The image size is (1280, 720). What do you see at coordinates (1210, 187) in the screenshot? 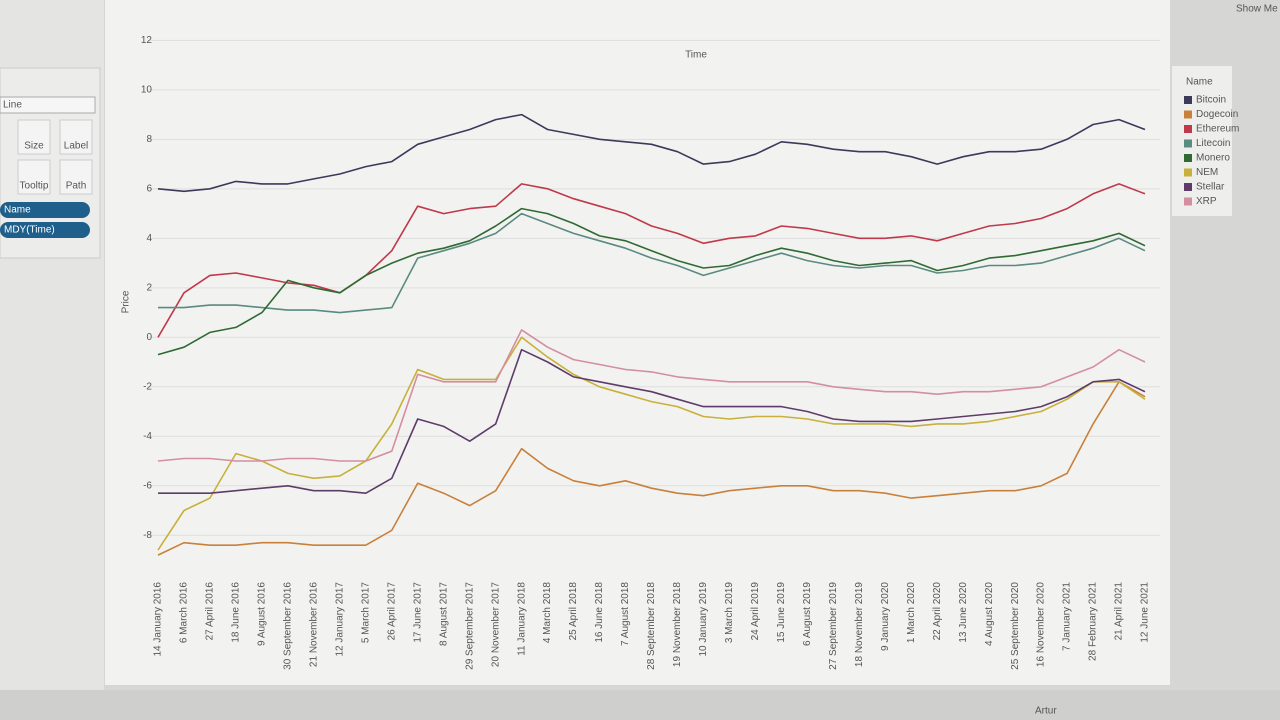
I see `legend-label: Stellar` at bounding box center [1210, 187].